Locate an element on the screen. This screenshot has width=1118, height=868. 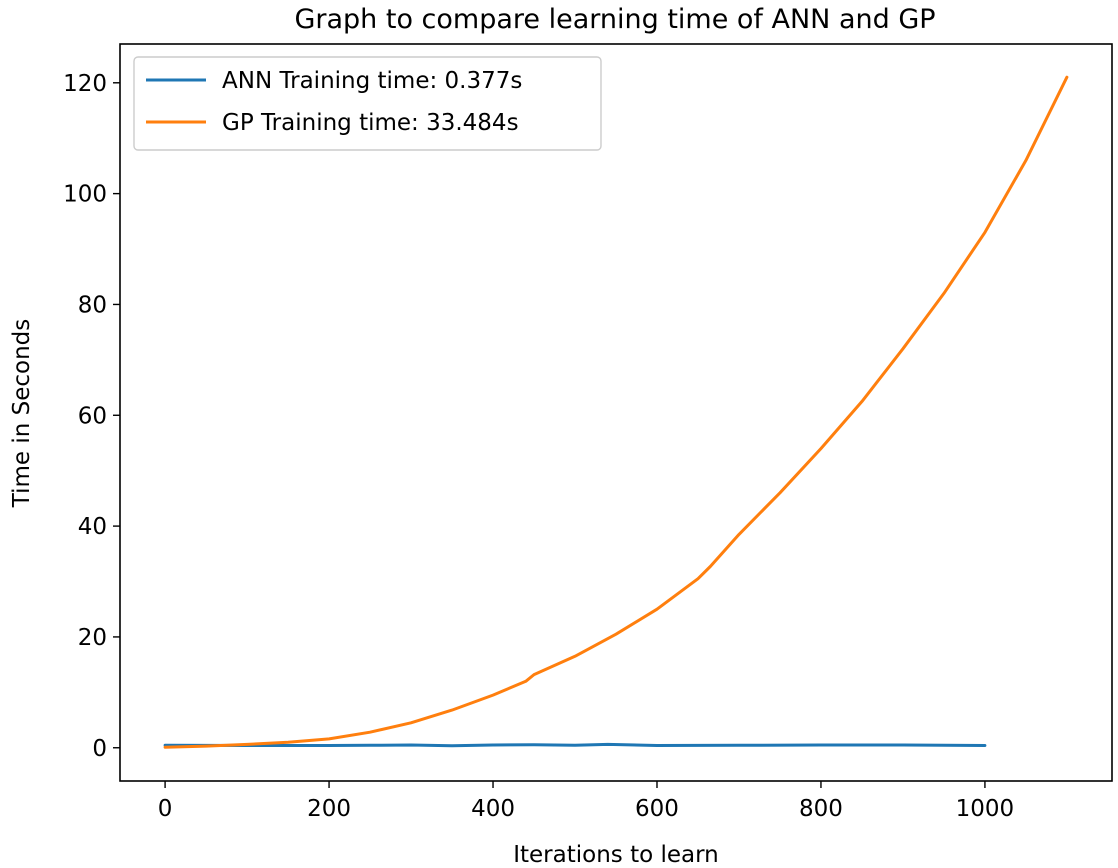
x-tick-label: 600 is located at coordinates (657, 809).